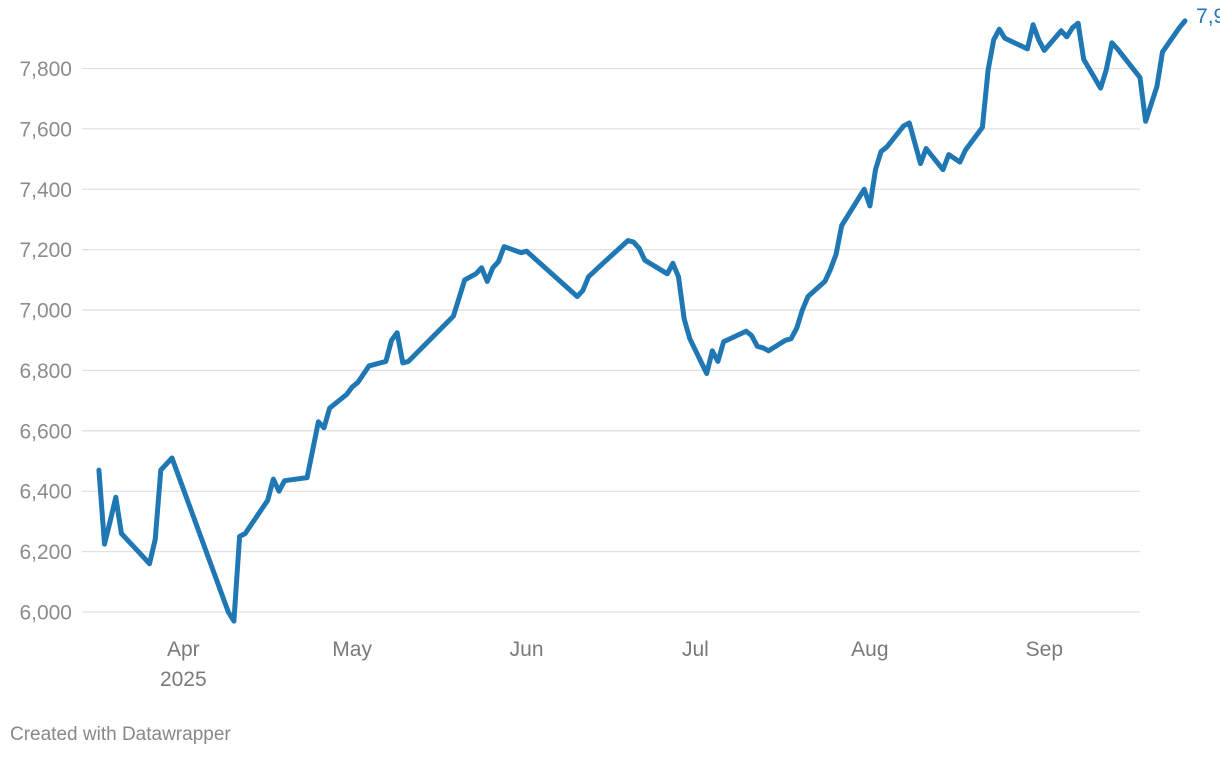 The image size is (1220, 765). I want to click on x-tick-sublabel: 2025, so click(183, 679).